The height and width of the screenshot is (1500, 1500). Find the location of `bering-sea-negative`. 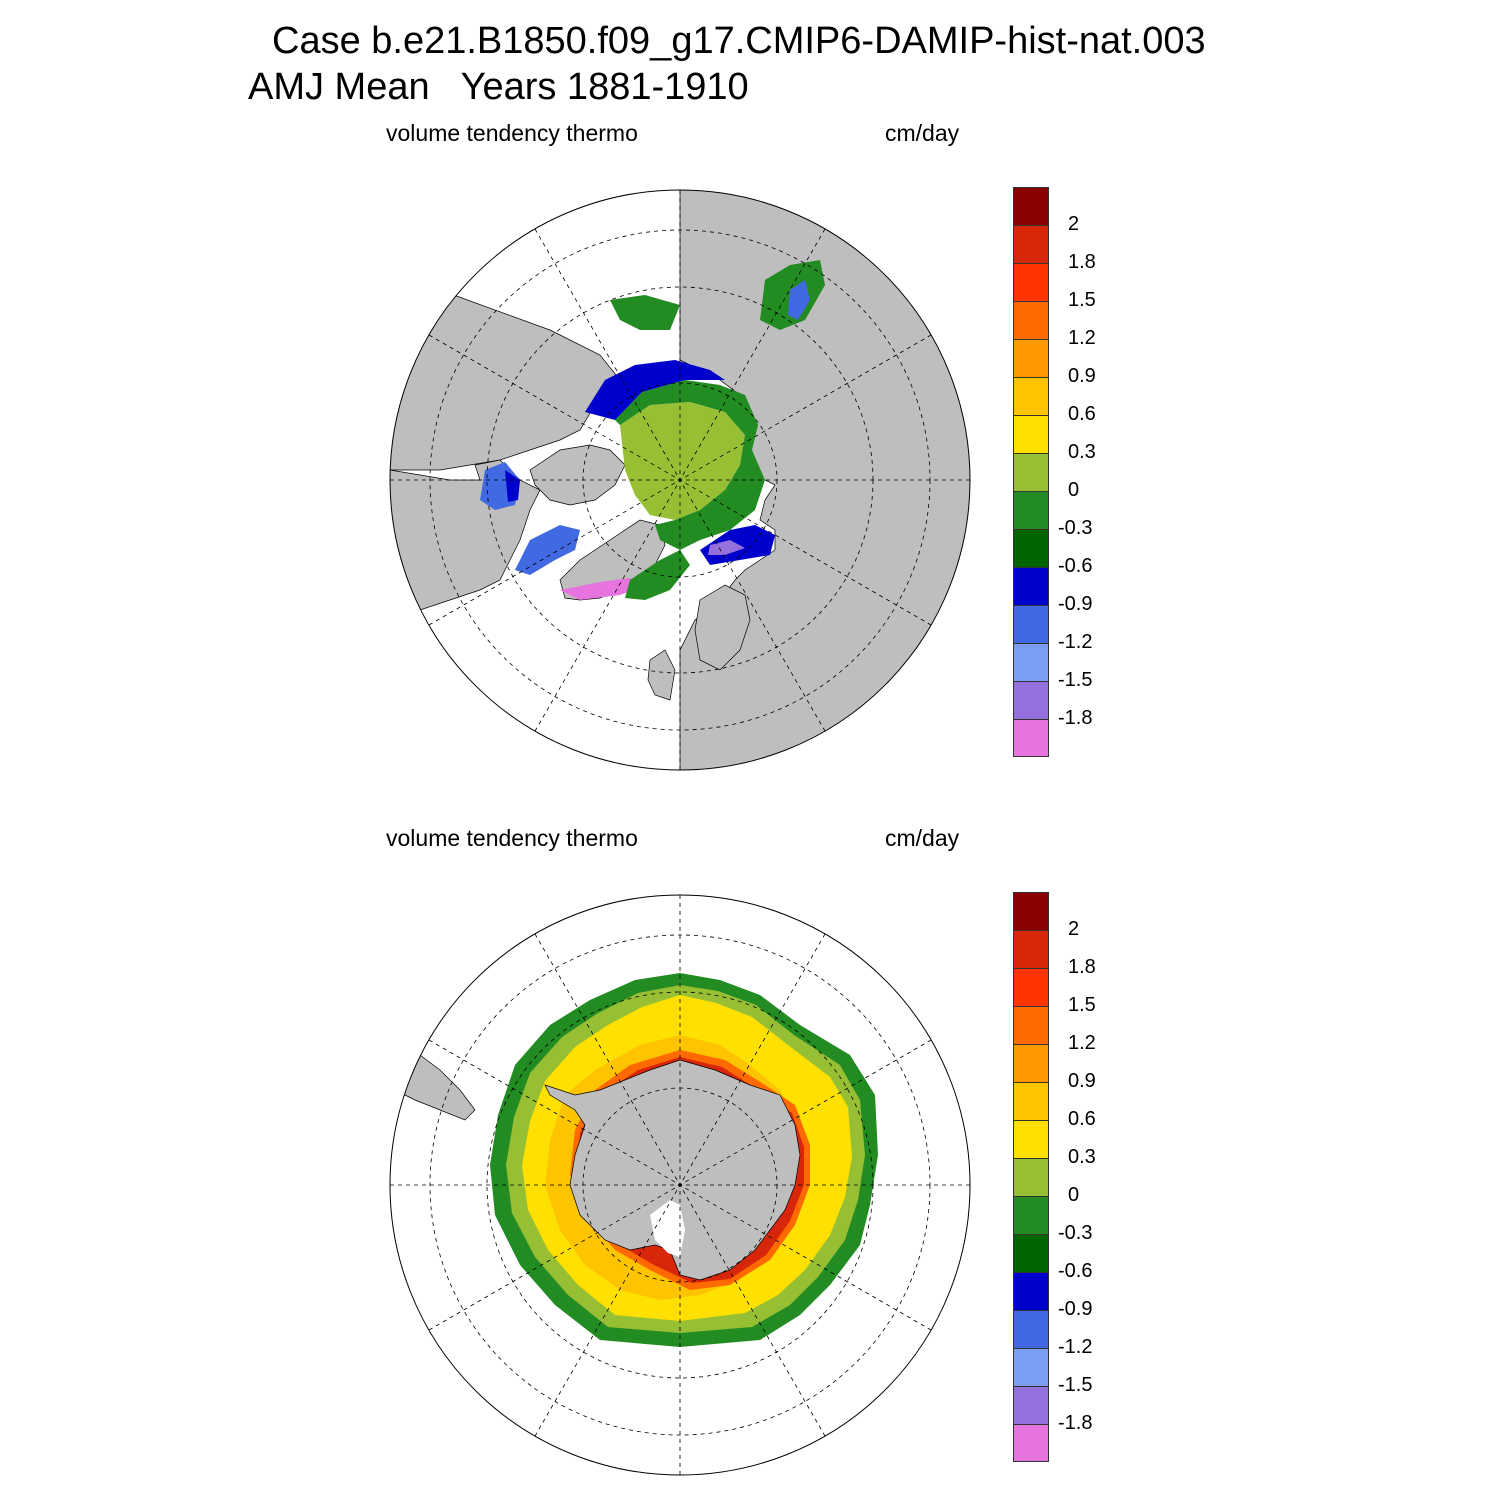

bering-sea-negative is located at coordinates (645, 312).